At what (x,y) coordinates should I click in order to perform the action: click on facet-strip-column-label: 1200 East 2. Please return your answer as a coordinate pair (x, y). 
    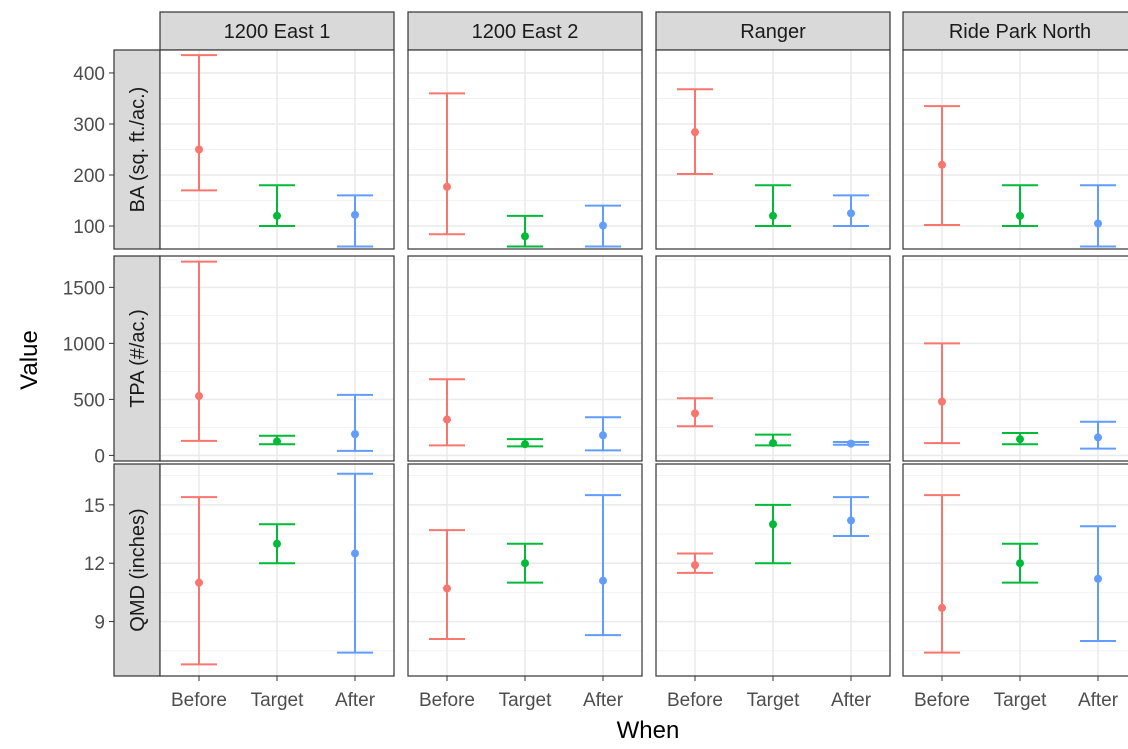
    Looking at the image, I should click on (525, 32).